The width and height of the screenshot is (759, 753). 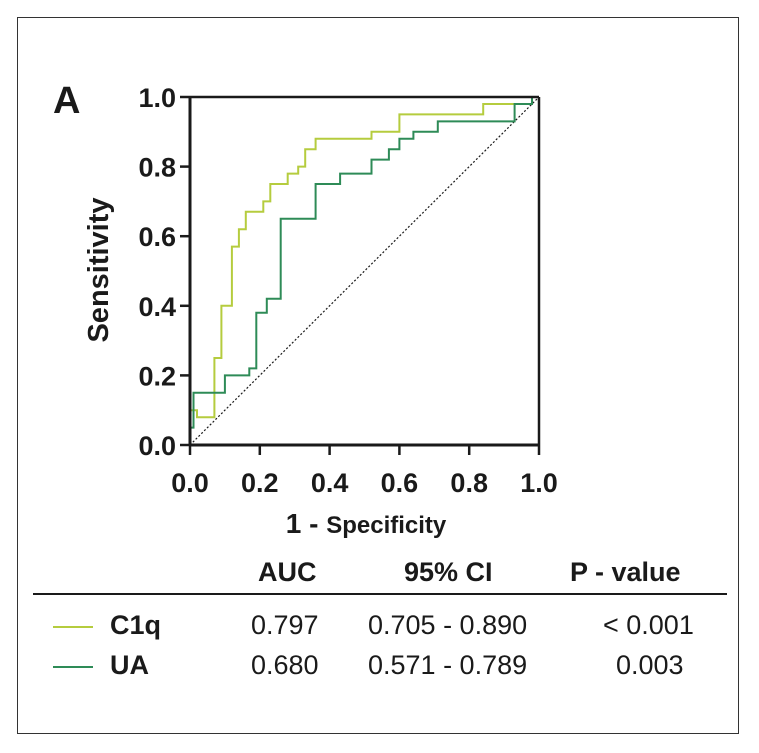 What do you see at coordinates (386, 525) in the screenshot?
I see `x-axis-label-small: Specificity` at bounding box center [386, 525].